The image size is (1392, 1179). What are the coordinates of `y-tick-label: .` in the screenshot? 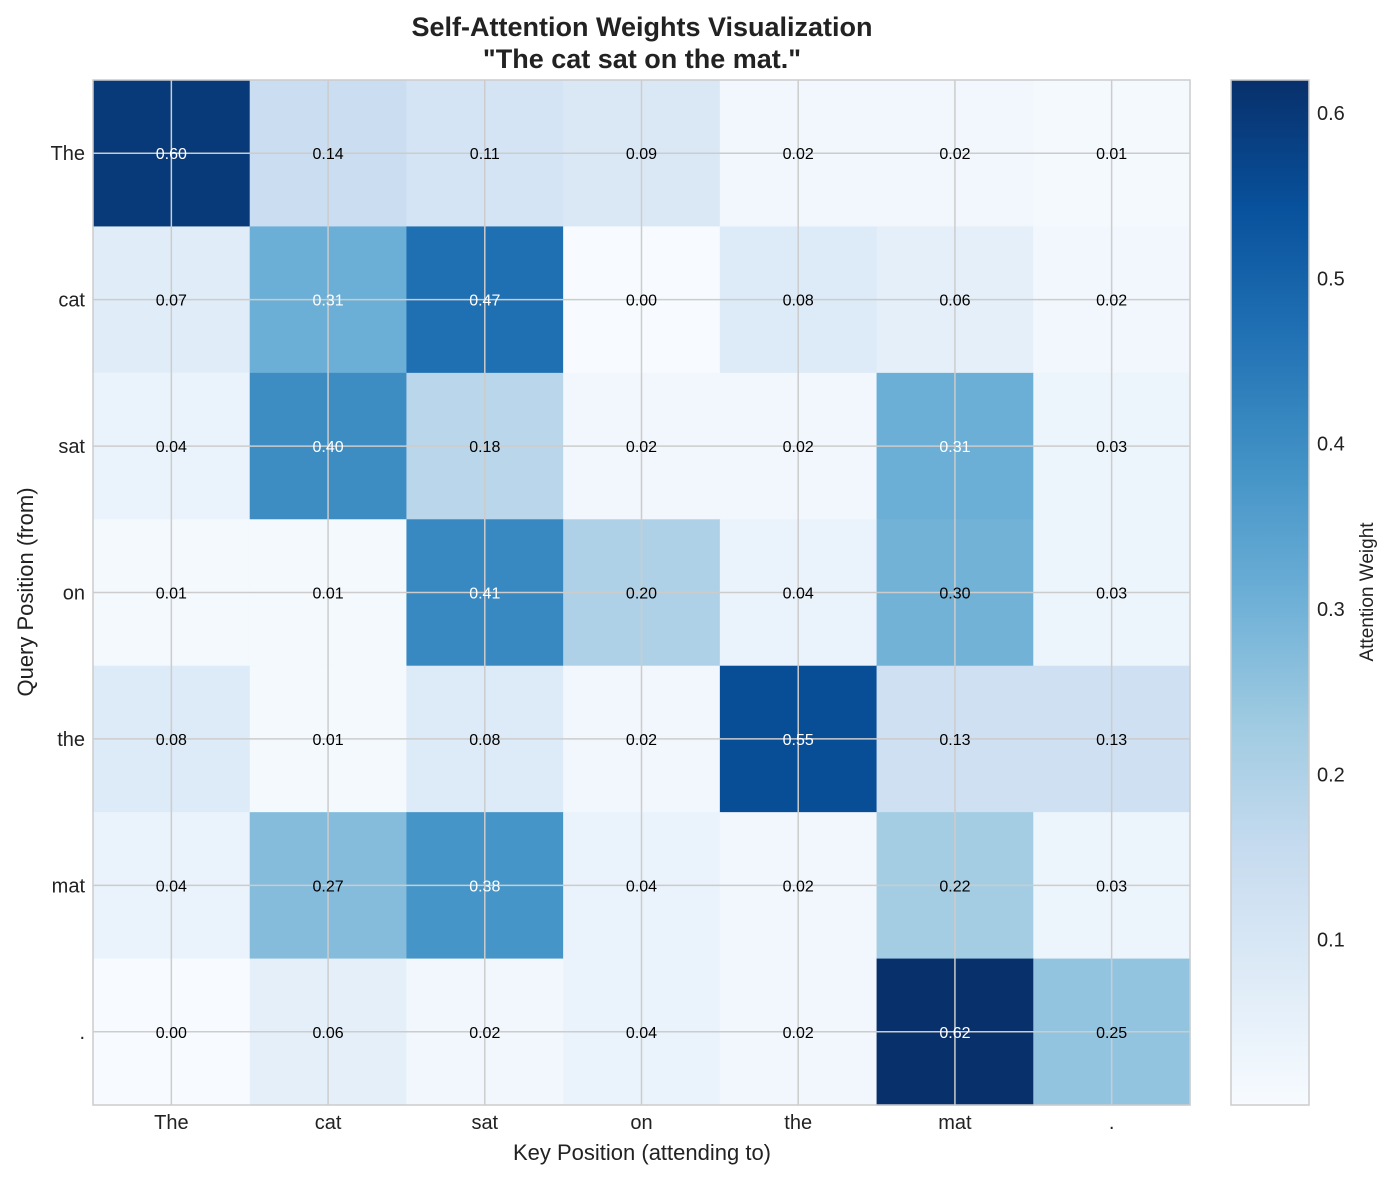 It's located at (82, 1033).